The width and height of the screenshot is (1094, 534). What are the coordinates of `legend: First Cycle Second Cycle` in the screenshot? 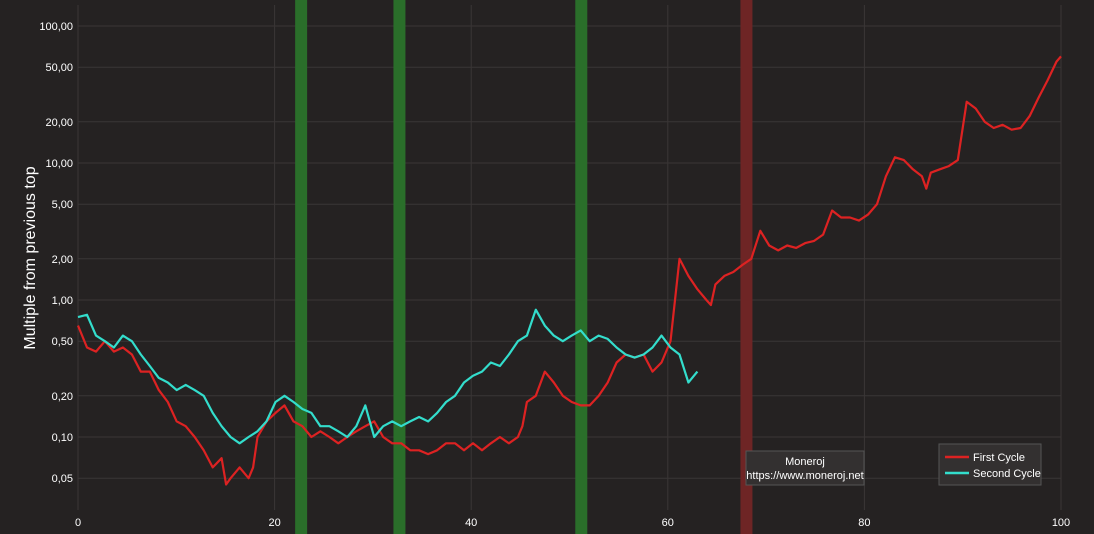 It's located at (990, 464).